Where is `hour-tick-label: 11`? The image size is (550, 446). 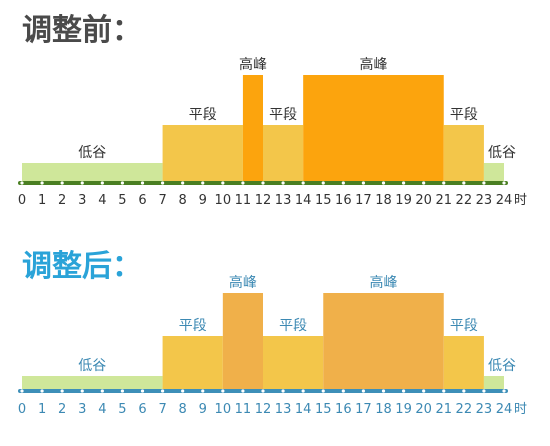 hour-tick-label: 11 is located at coordinates (243, 200).